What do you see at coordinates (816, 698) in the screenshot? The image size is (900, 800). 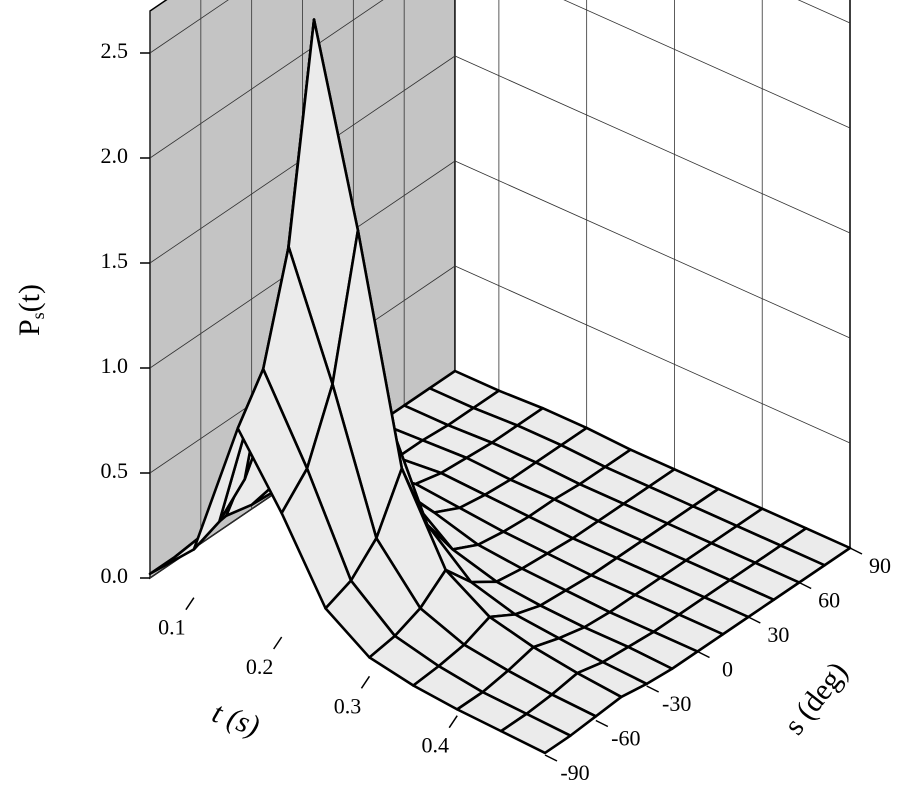 I see `y-axis-label: s (deg)` at bounding box center [816, 698].